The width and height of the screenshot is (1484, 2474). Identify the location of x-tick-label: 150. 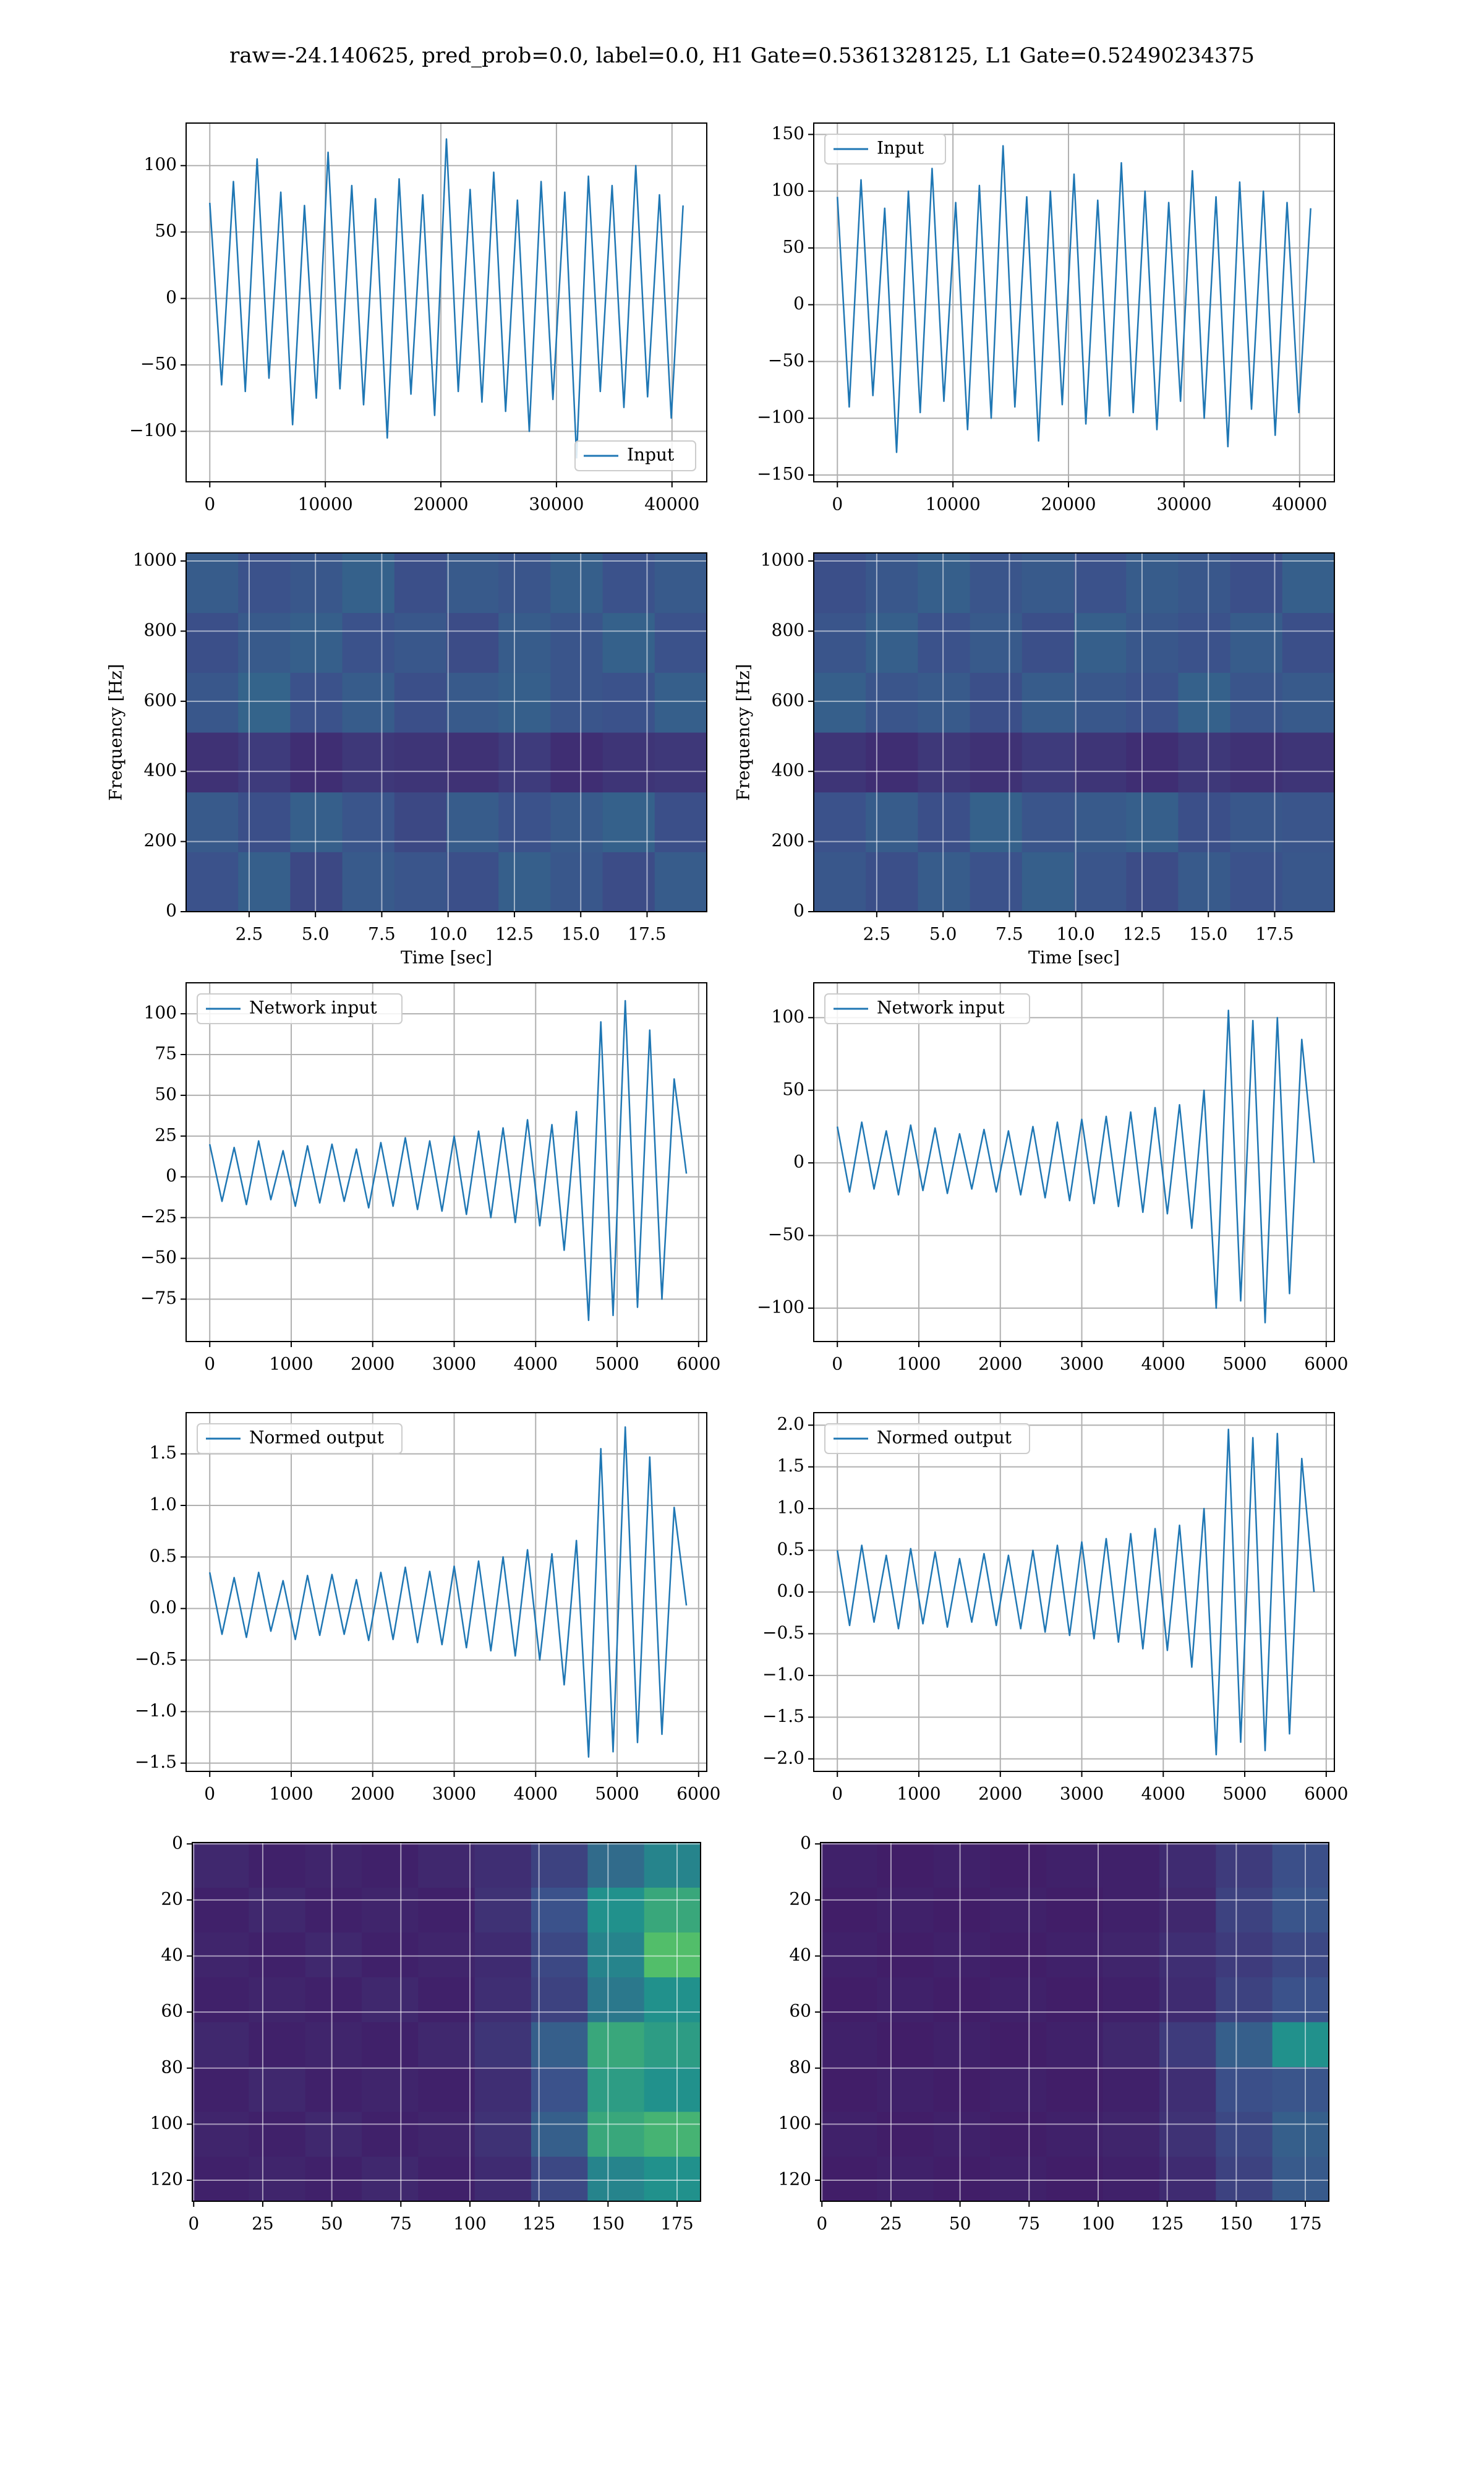
(1236, 2224).